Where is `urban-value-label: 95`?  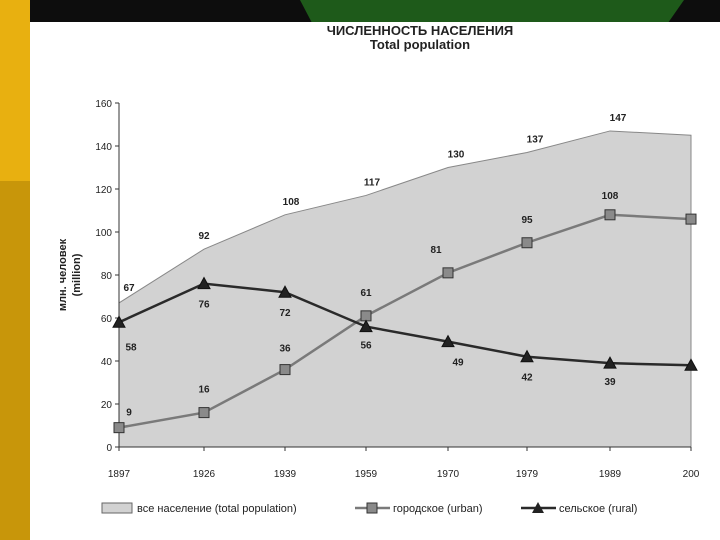
urban-value-label: 95 is located at coordinates (527, 220).